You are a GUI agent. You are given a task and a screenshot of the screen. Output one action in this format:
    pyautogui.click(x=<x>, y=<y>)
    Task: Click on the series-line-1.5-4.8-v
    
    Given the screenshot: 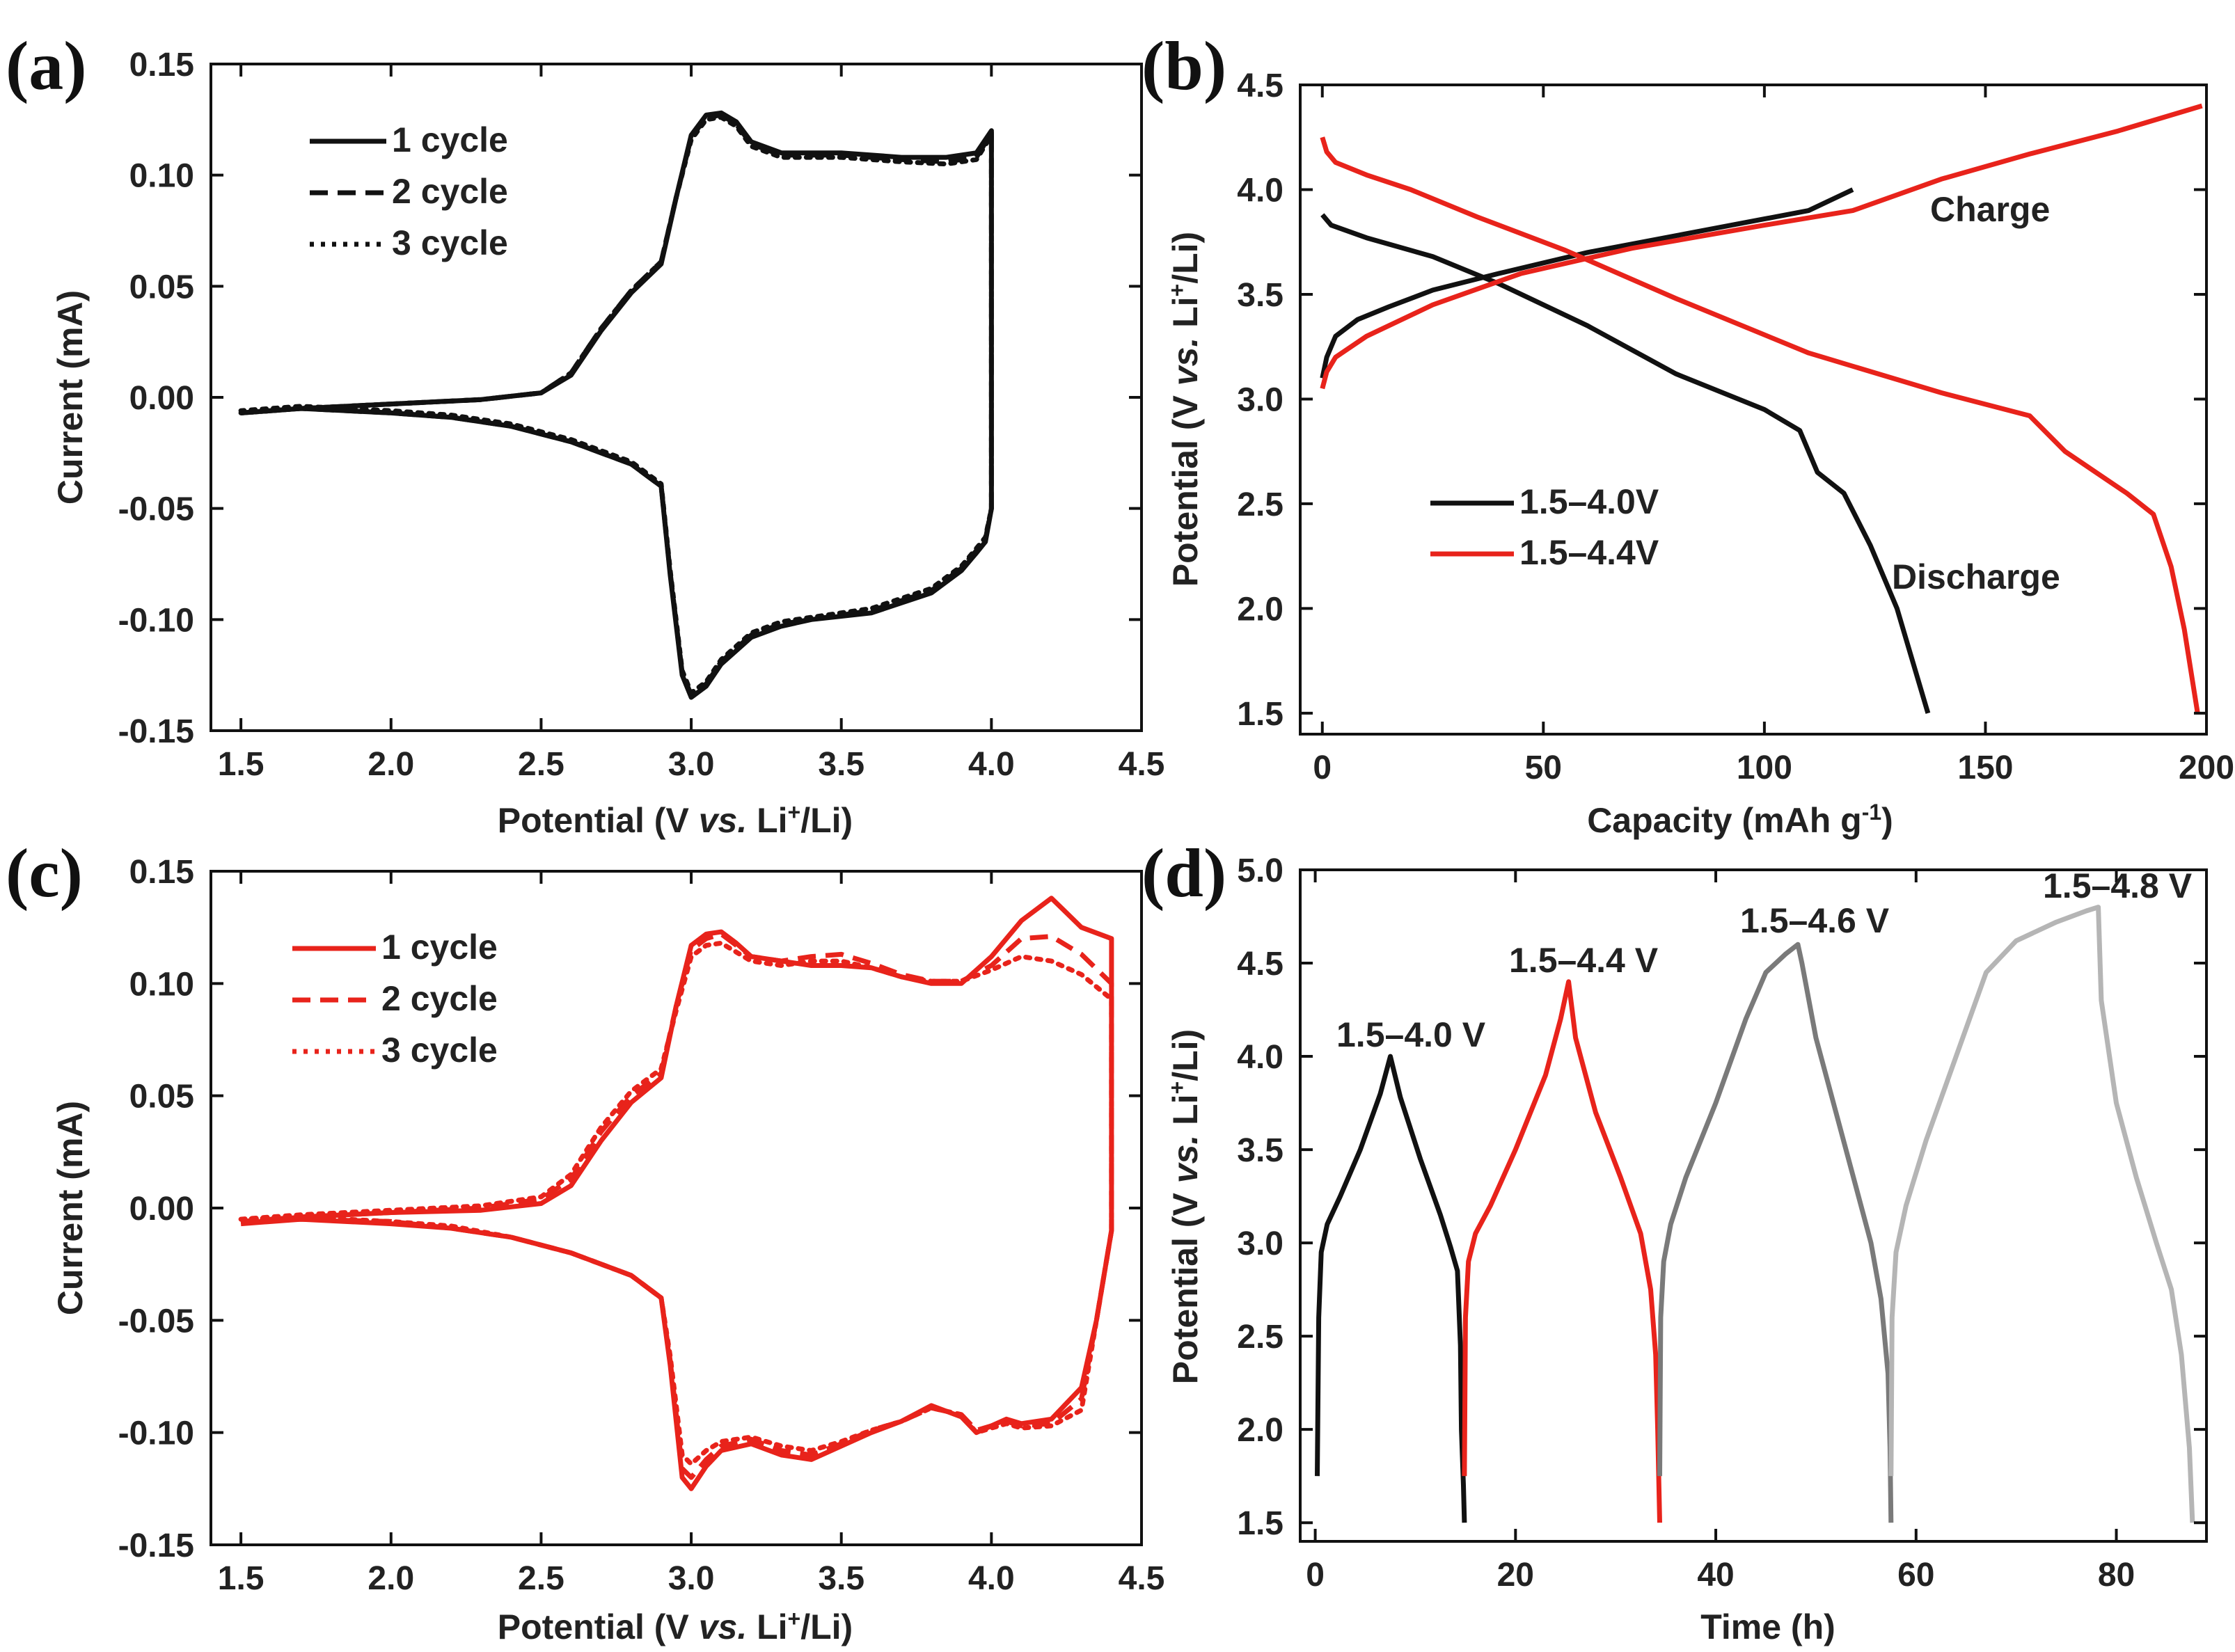 What is the action you would take?
    pyautogui.click(x=2041, y=1214)
    